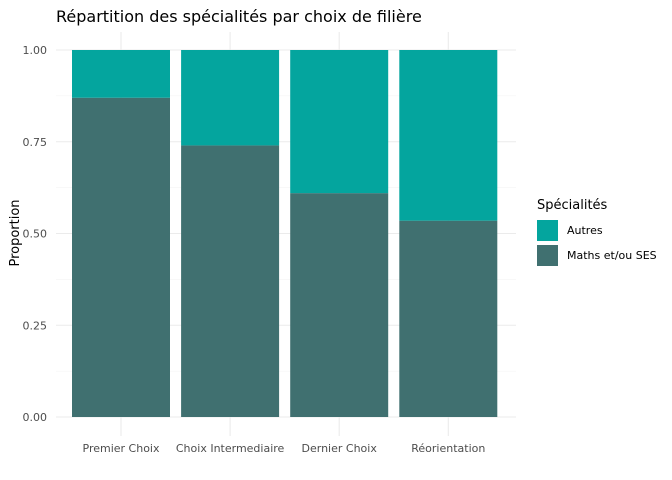 This screenshot has width=672, height=480. What do you see at coordinates (339, 305) in the screenshot?
I see `bar-maths-et-ou-ses-dernier-choix` at bounding box center [339, 305].